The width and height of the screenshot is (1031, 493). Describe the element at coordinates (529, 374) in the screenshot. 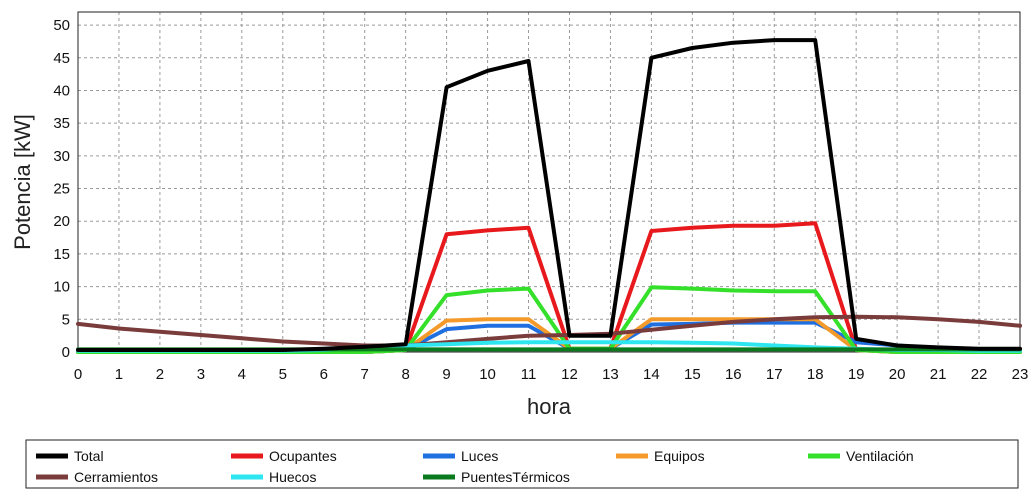

I see `x-tick-label: 11` at that location.